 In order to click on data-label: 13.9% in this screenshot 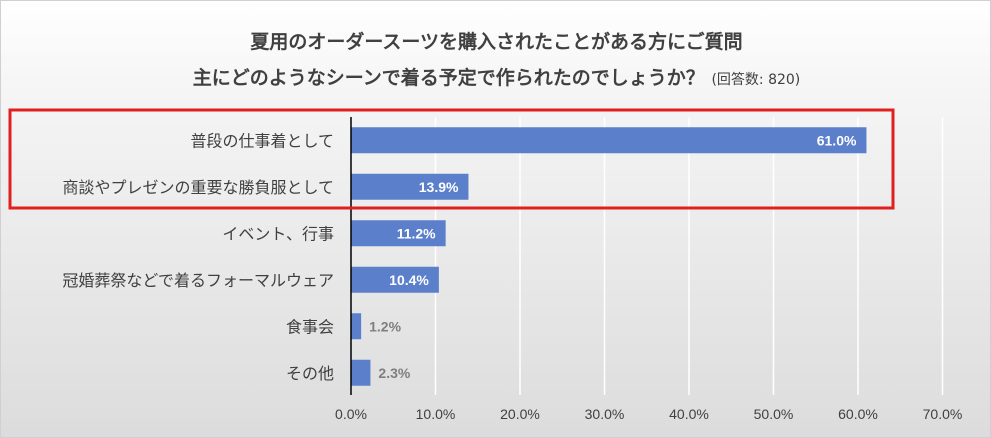, I will do `click(439, 187)`.